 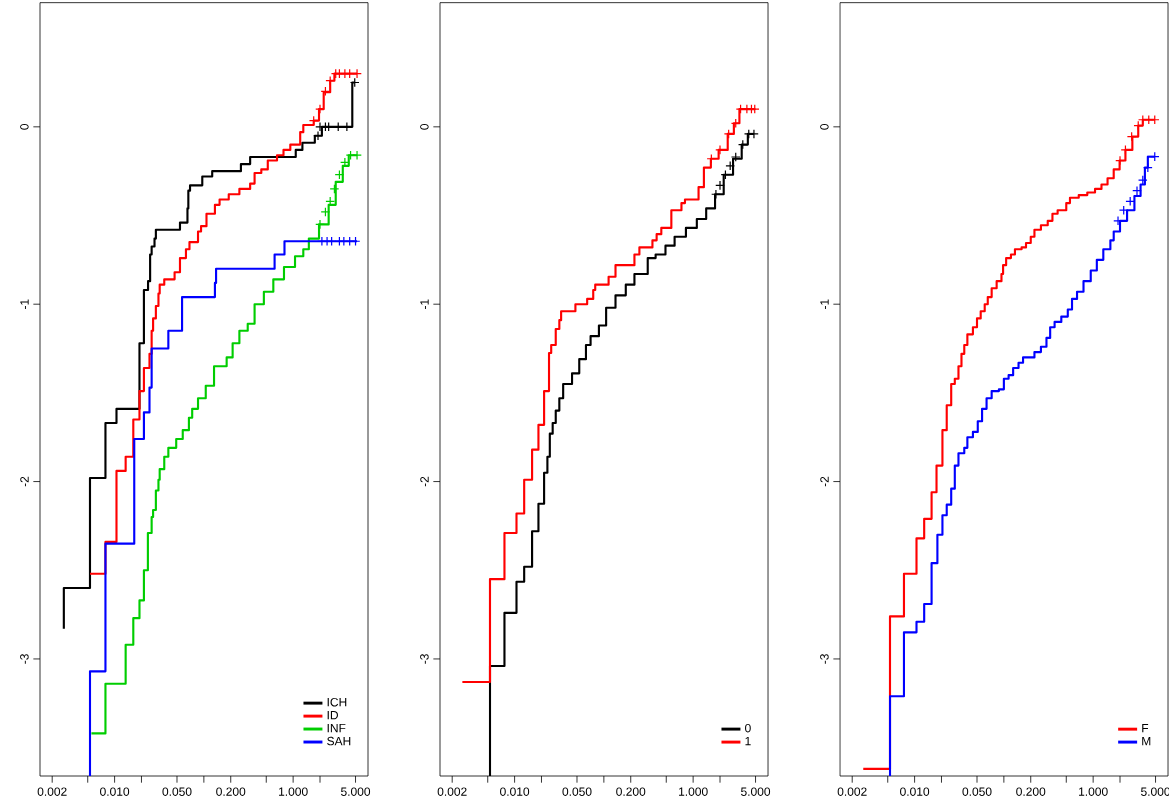 I want to click on legend-label: 0, so click(x=748, y=728).